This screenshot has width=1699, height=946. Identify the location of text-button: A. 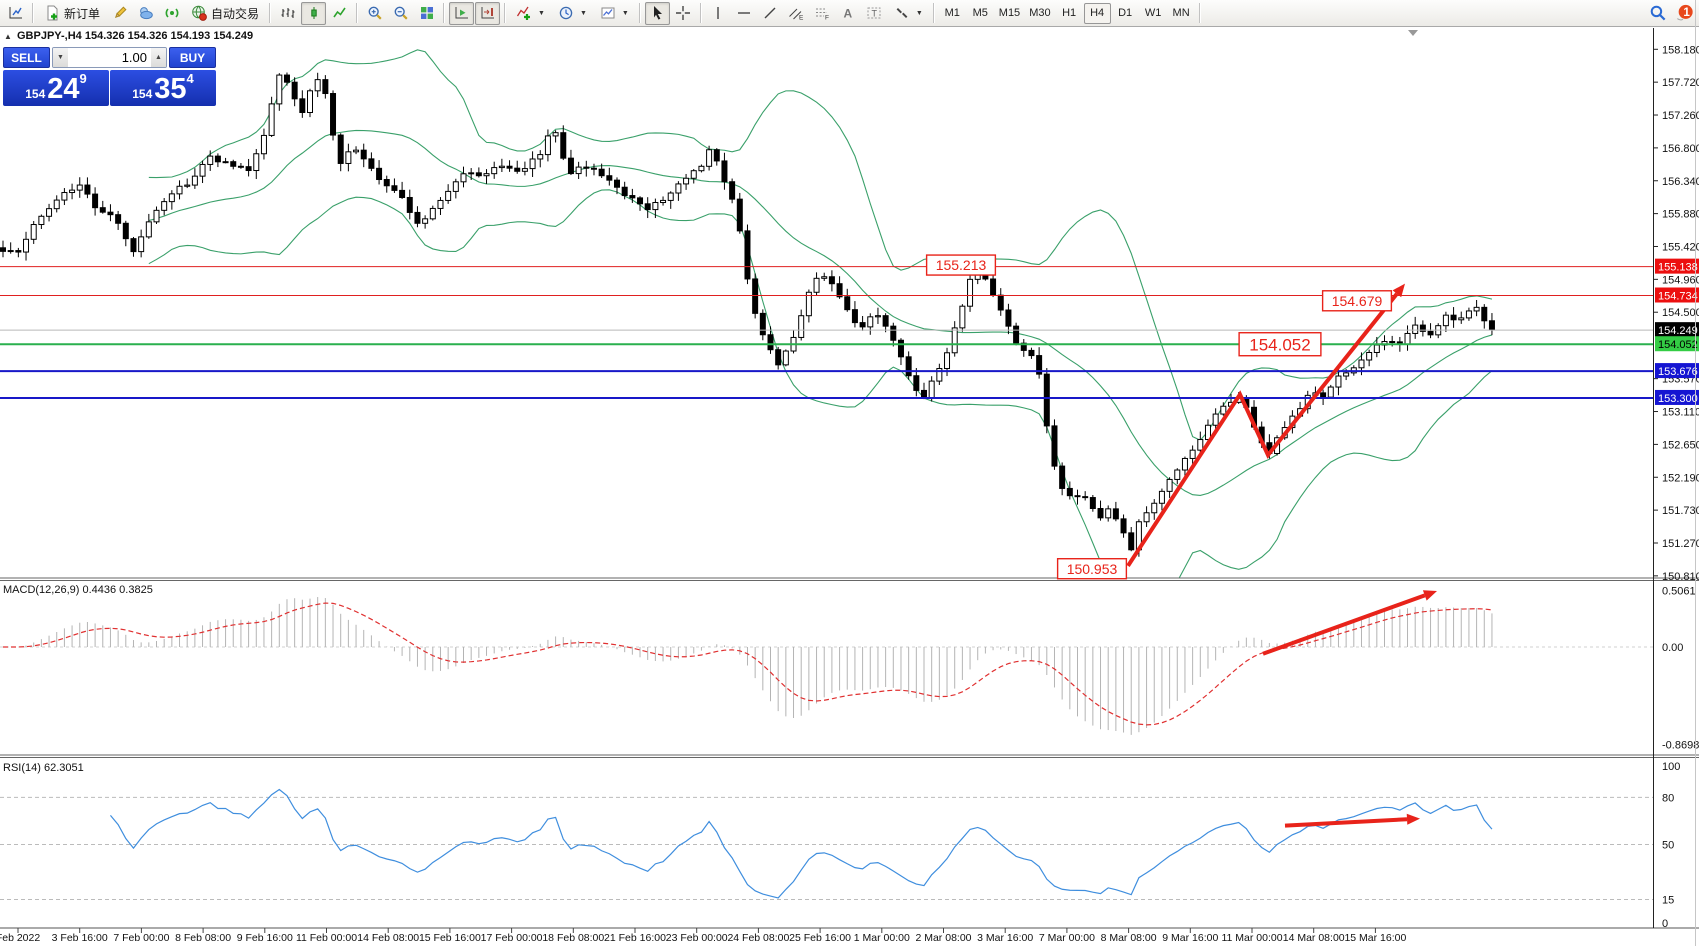
(848, 13).